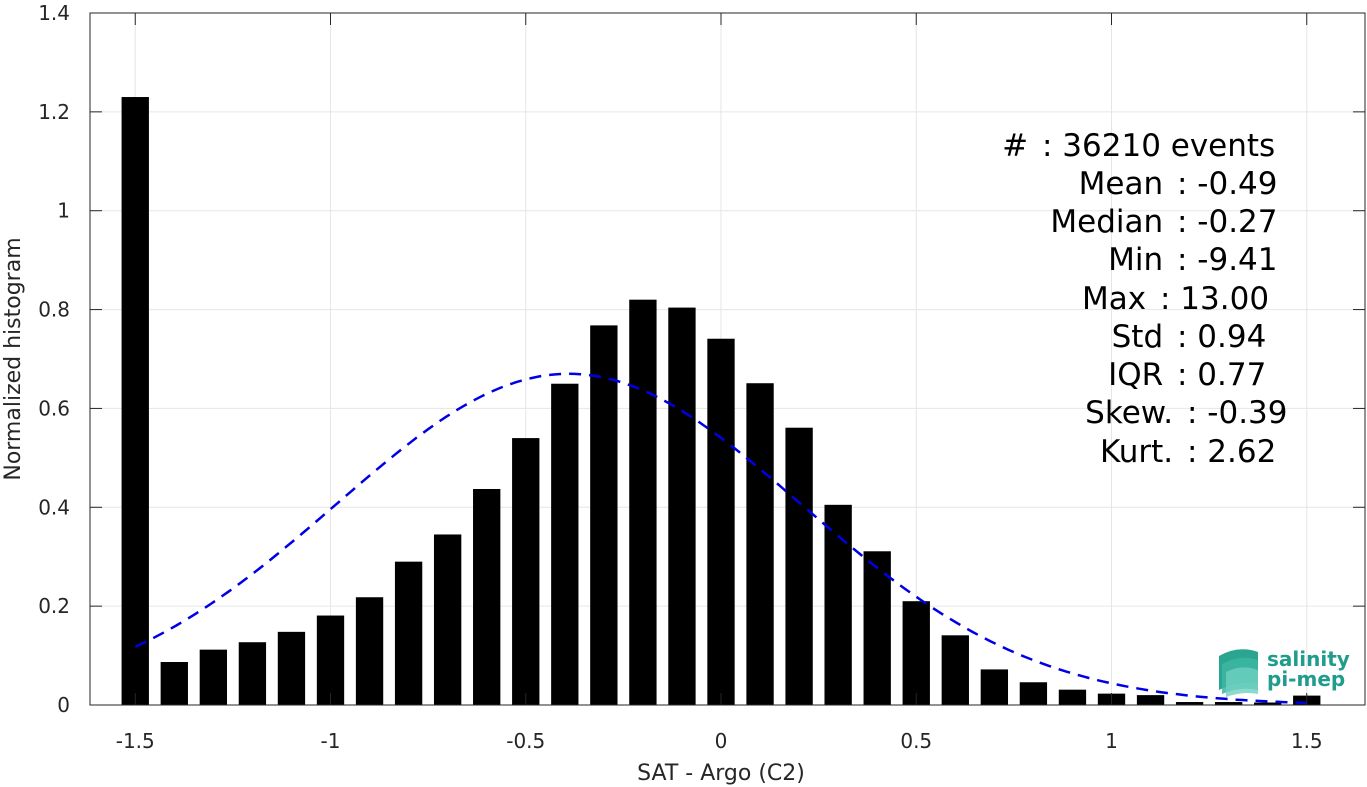 The width and height of the screenshot is (1367, 787). Describe the element at coordinates (54, 112) in the screenshot. I see `y-tick-label: 1.2` at that location.